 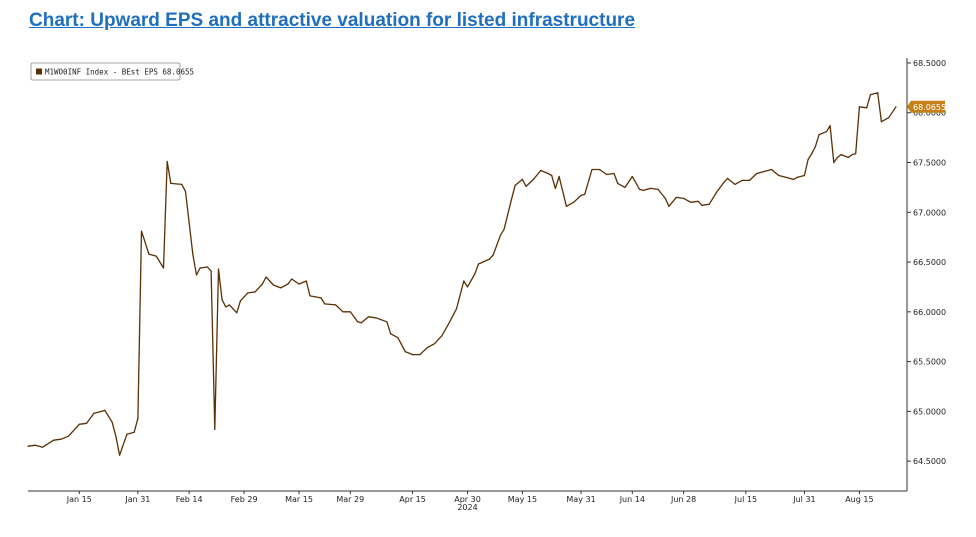 I want to click on x-tick-label: Jul 15, so click(x=745, y=499).